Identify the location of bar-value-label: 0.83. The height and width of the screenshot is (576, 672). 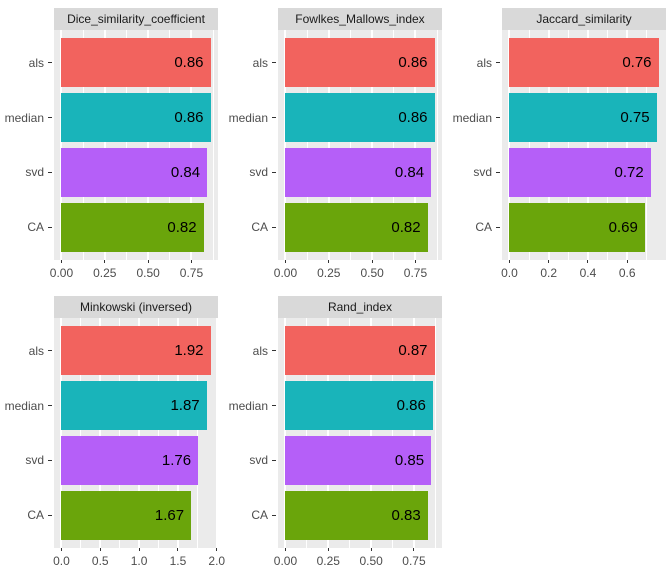
(406, 515).